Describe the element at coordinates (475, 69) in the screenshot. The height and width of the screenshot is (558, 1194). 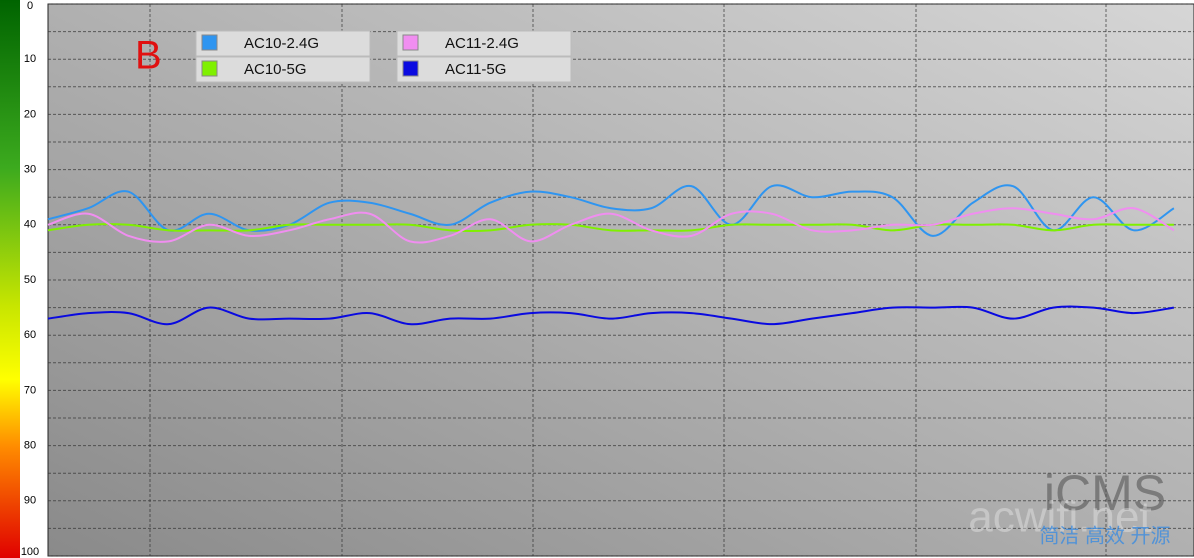
I see `legend-label: AC11-5G` at that location.